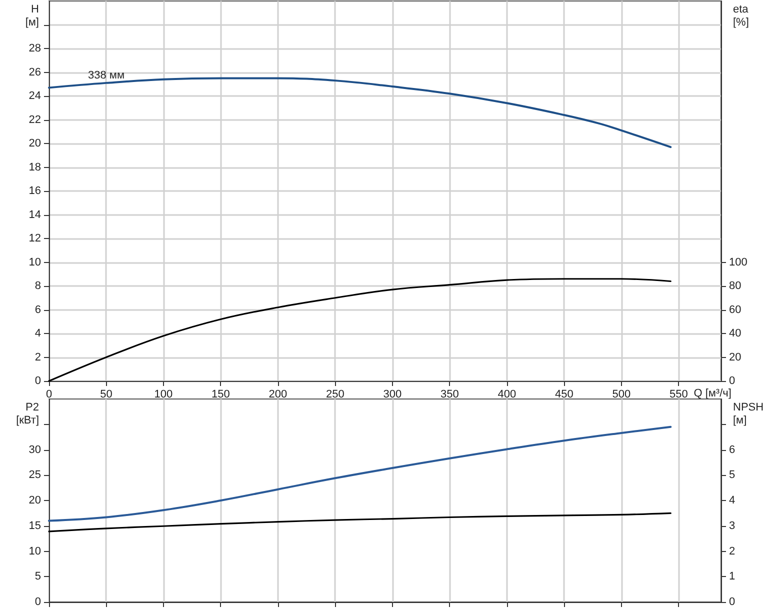  I want to click on y-tick-label: 28, so click(34, 48).